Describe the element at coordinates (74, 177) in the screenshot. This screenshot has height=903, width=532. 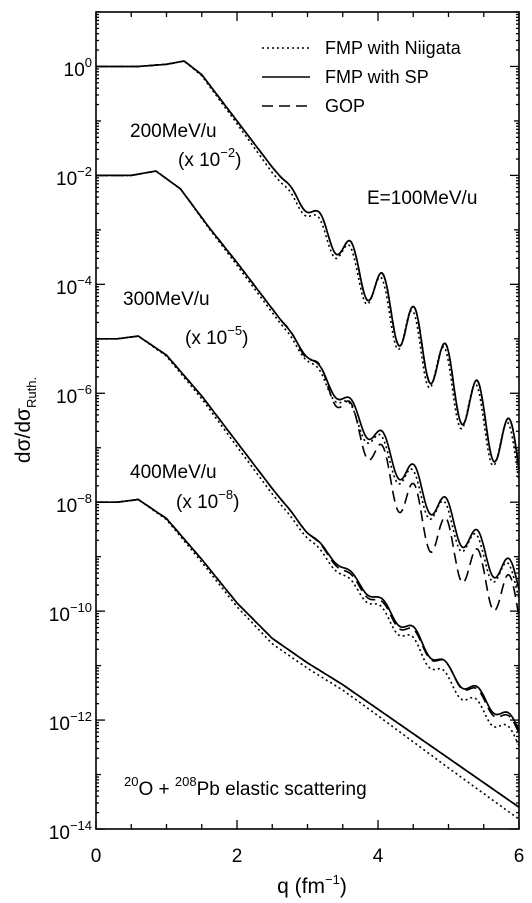
I see `y-tick-label-m2: 10⁻²` at that location.